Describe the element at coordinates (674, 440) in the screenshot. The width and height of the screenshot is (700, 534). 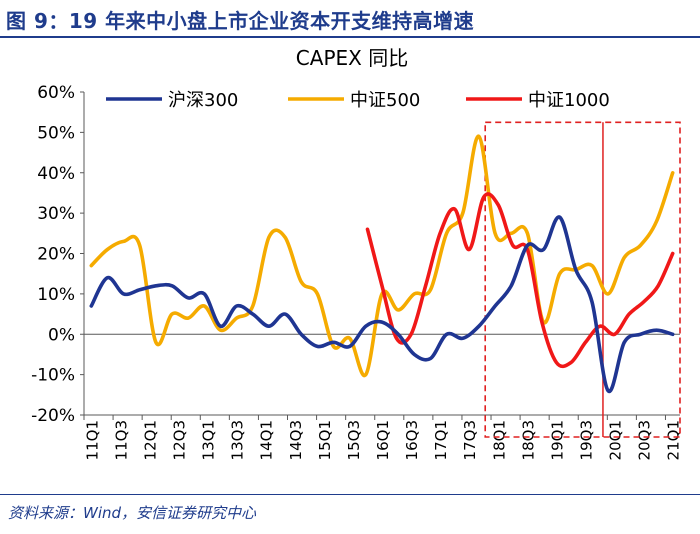
I see `x-tick-label: 21Q1` at that location.